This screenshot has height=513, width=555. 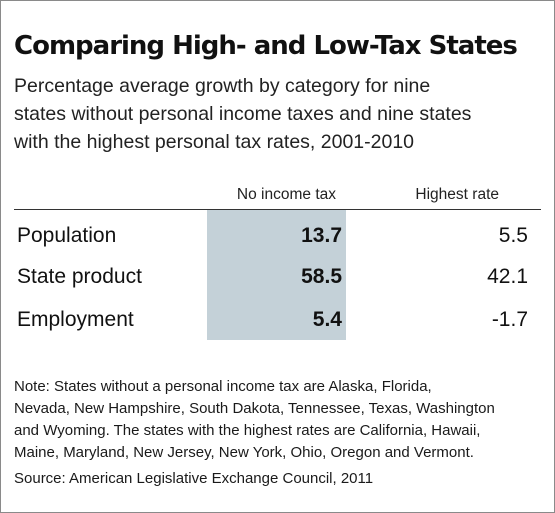 What do you see at coordinates (75, 319) in the screenshot?
I see `row-label-employment: Employment` at bounding box center [75, 319].